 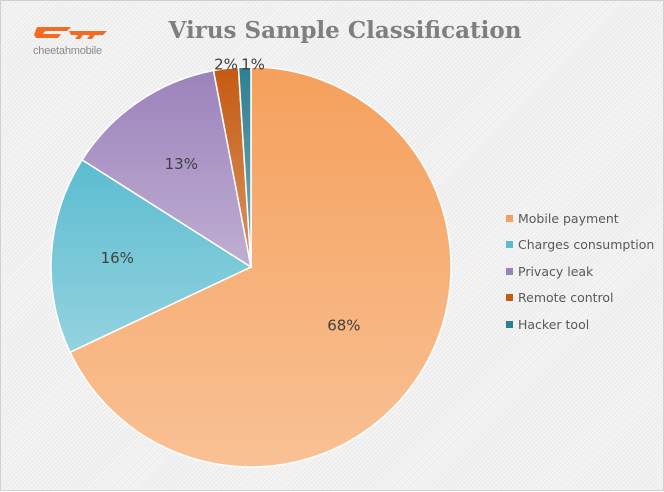 What do you see at coordinates (117, 258) in the screenshot?
I see `data-label: 16%` at bounding box center [117, 258].